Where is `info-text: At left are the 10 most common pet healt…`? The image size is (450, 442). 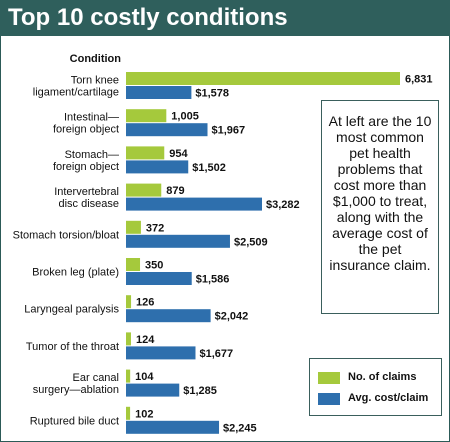 info-text: At left are the 10 most common pet healt… is located at coordinates (380, 193).